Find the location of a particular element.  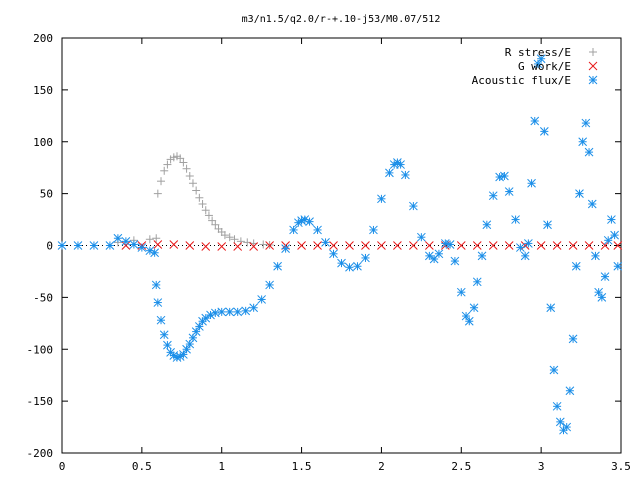

x-tick-label: 1.5 is located at coordinates (302, 466).